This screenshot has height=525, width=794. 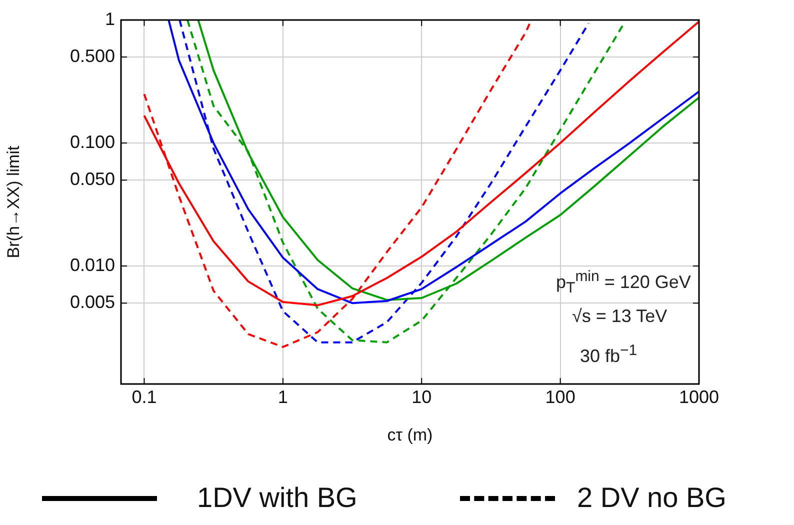 What do you see at coordinates (92, 56) in the screenshot?
I see `y-tick-label: 0.500` at bounding box center [92, 56].